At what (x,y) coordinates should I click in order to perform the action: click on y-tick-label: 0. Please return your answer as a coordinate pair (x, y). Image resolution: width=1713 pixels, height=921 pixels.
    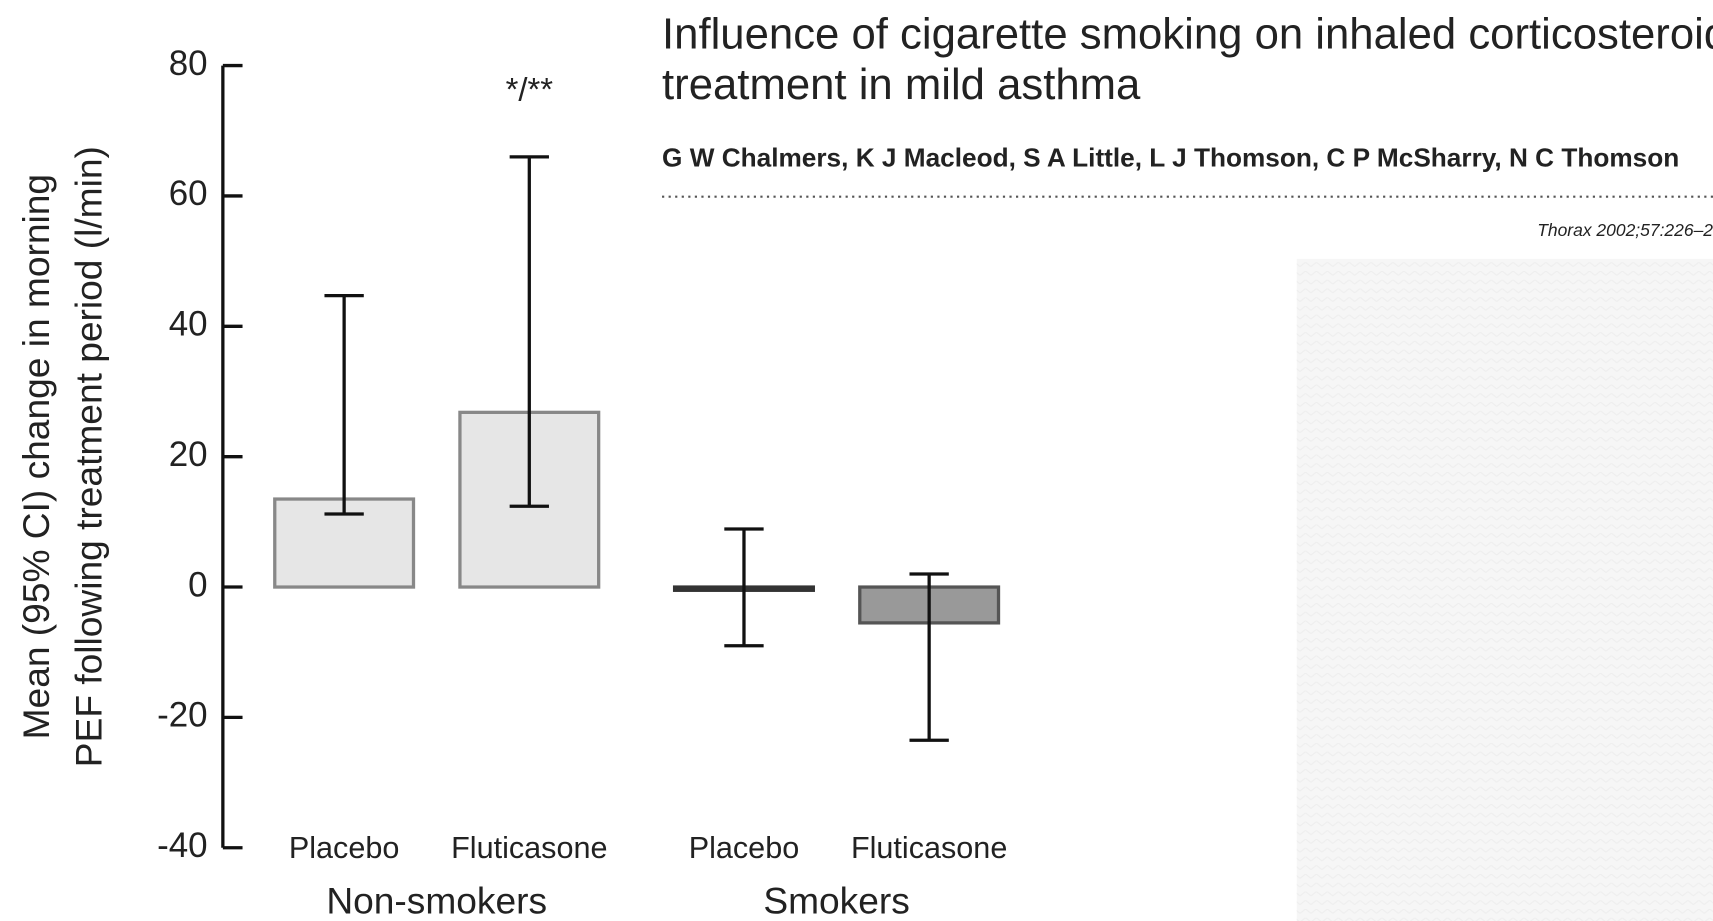
    Looking at the image, I should click on (197, 584).